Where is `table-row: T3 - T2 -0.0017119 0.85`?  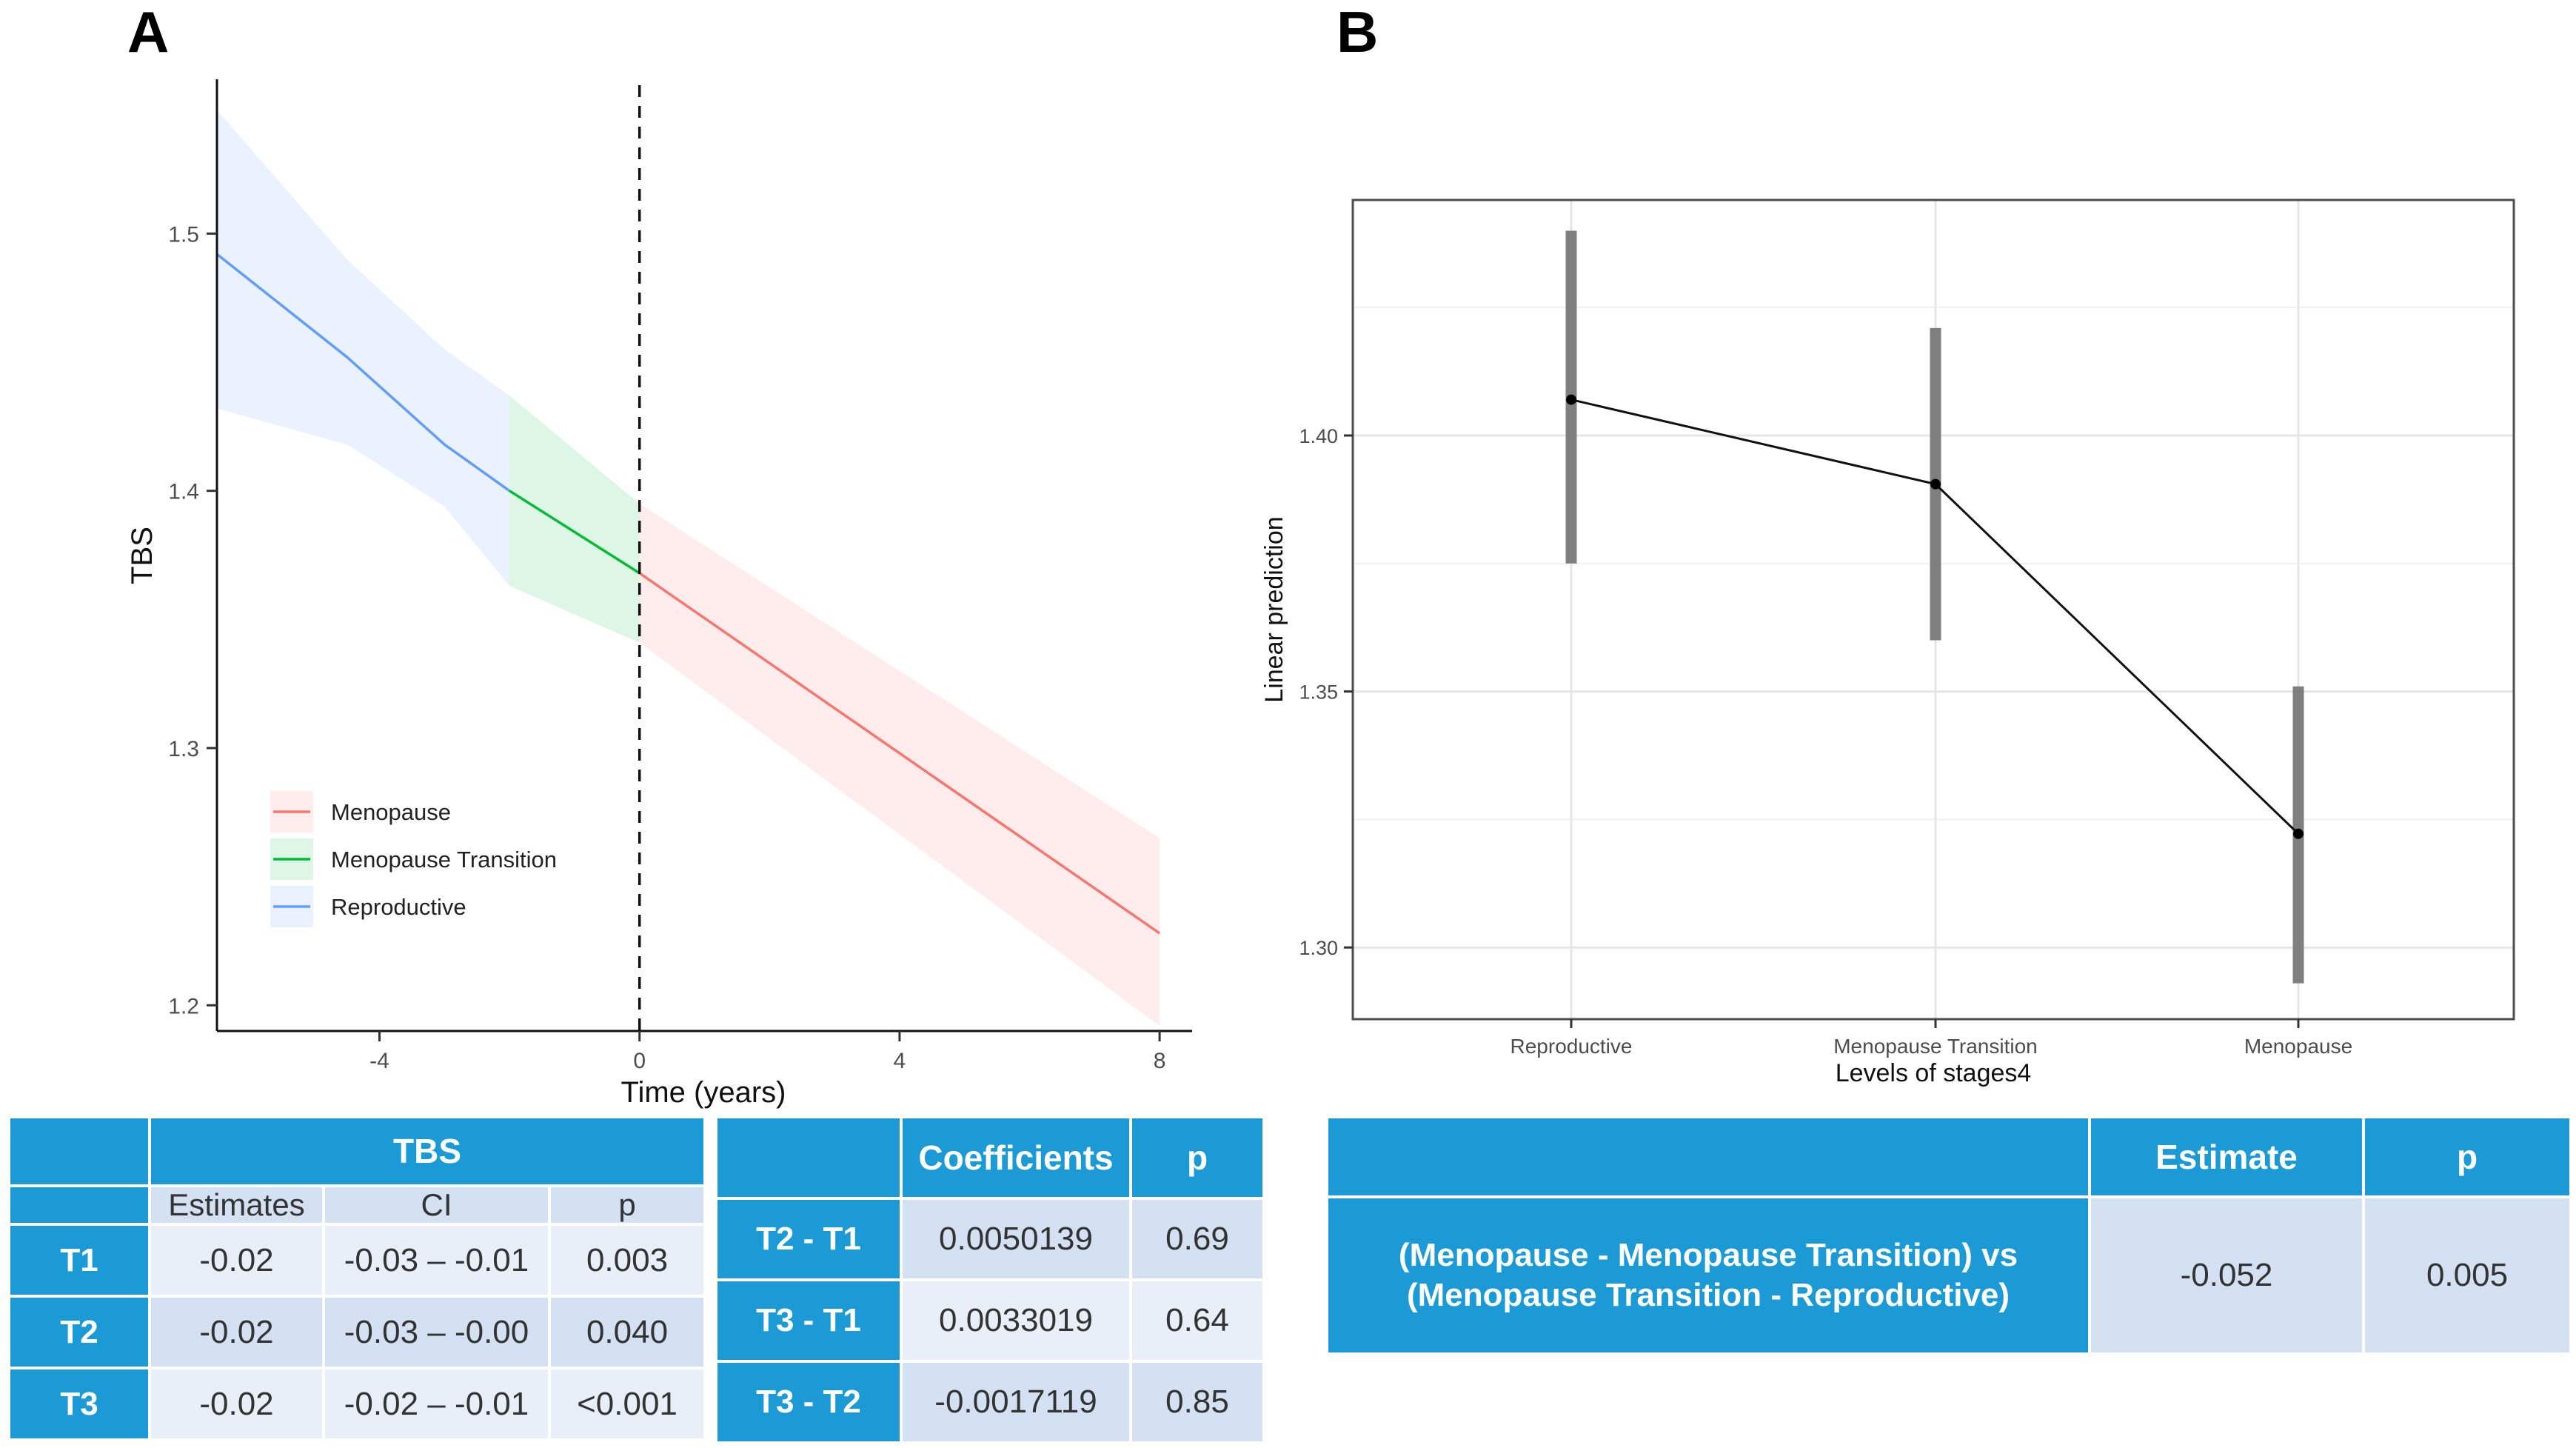
table-row: T3 - T2 -0.0017119 0.85 is located at coordinates (990, 1402).